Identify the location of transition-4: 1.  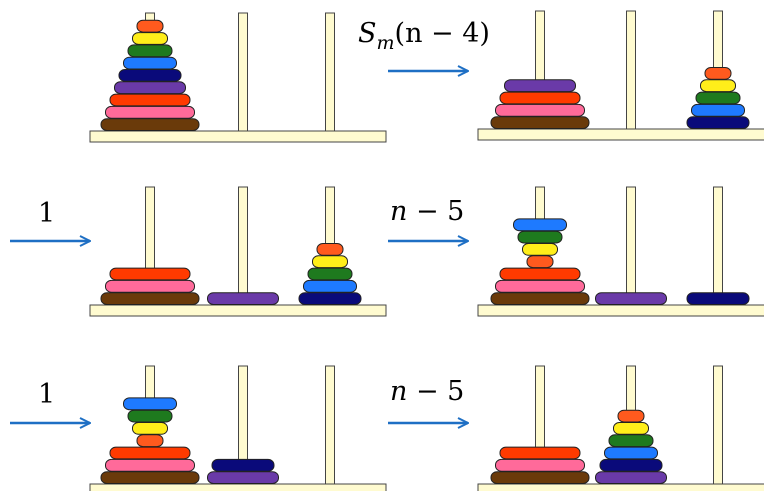
(50, 401).